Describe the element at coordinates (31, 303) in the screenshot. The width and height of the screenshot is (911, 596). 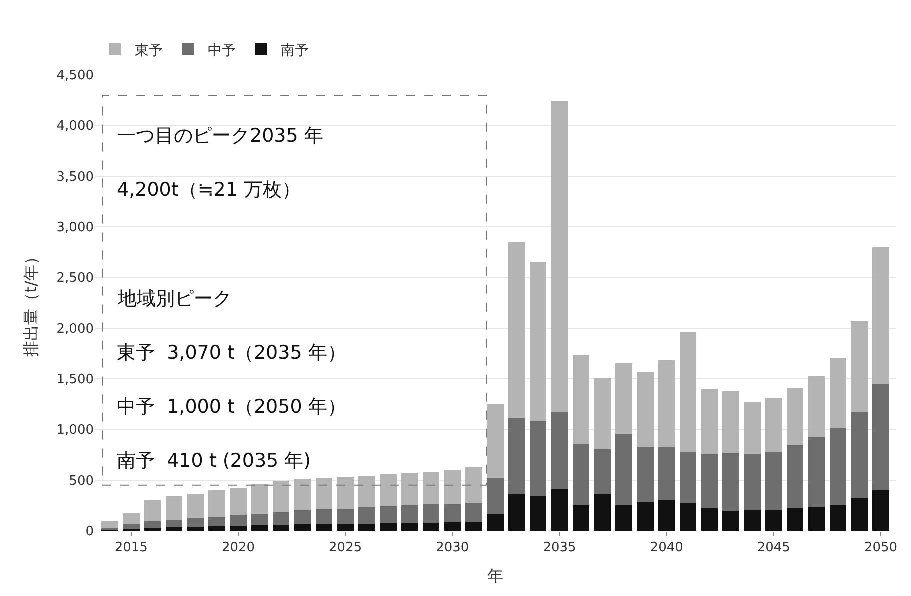
I see `y-axis-title: 排出量（t/年）` at that location.